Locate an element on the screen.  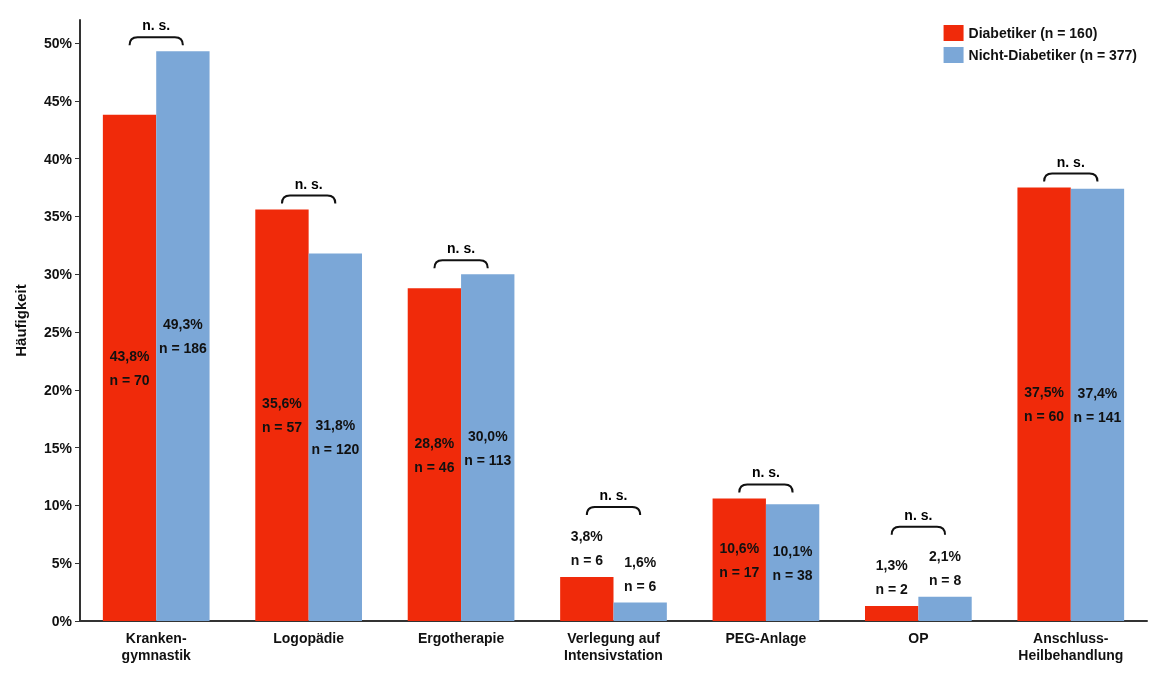
data-label: 49,3% n = 186 is located at coordinates (183, 336).